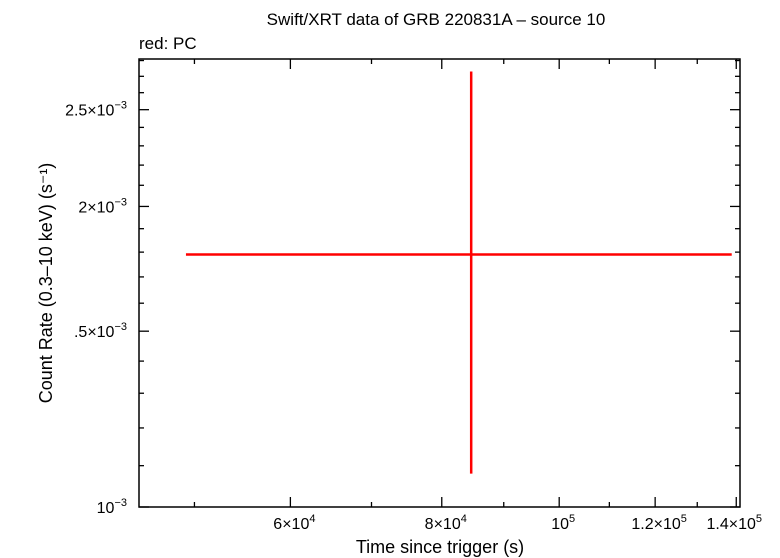  Describe the element at coordinates (659, 523) in the screenshot. I see `x-tick-label: 1.2×10⁵` at that location.